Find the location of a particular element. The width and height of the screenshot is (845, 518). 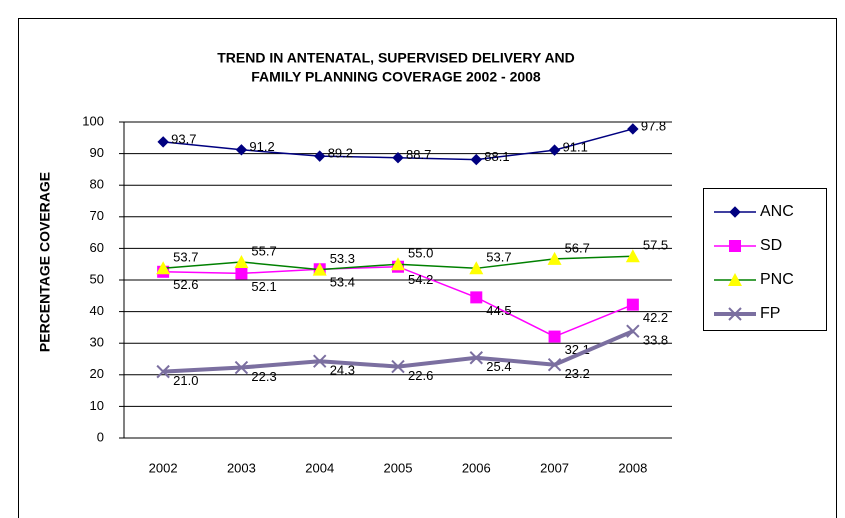

y-tick-label: 90 is located at coordinates (97, 152).